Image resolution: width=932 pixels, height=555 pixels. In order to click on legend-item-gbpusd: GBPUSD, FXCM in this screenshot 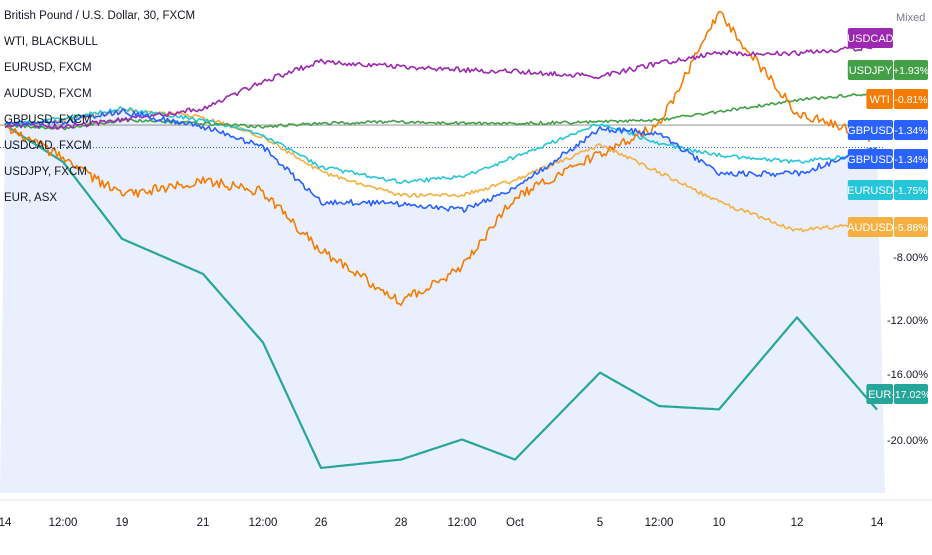, I will do `click(48, 120)`.